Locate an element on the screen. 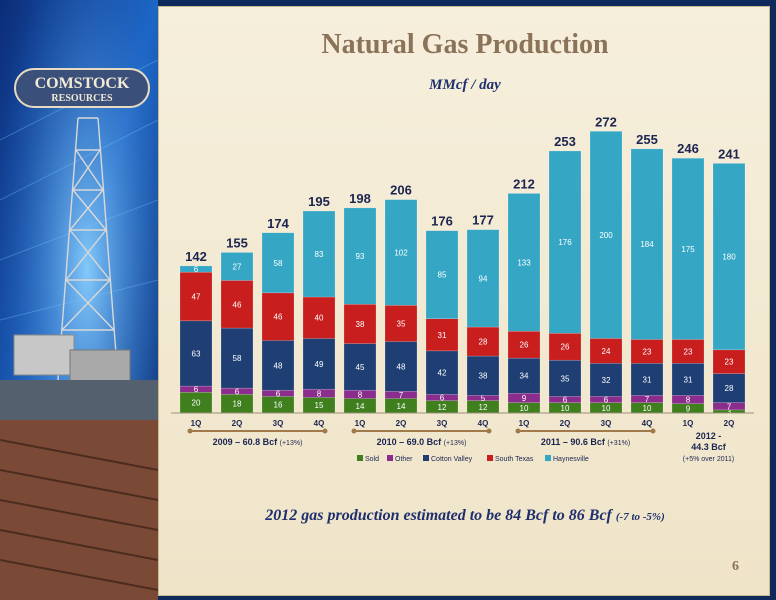 Image resolution: width=776 pixels, height=600 pixels. segment-value-label: 200 is located at coordinates (606, 235).